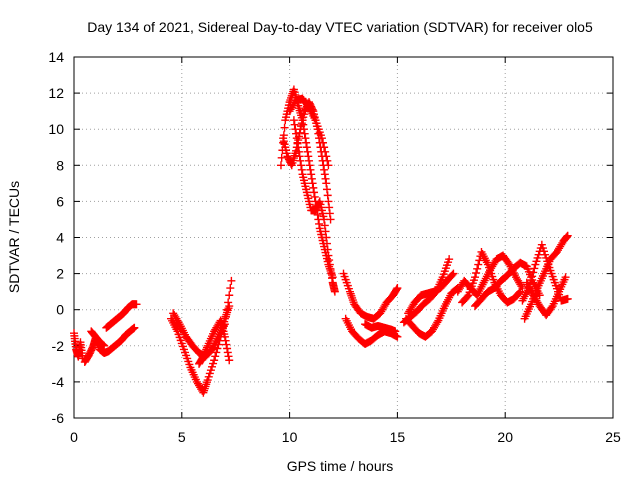  I want to click on x-axis-label: GPS time / hours, so click(340, 466).